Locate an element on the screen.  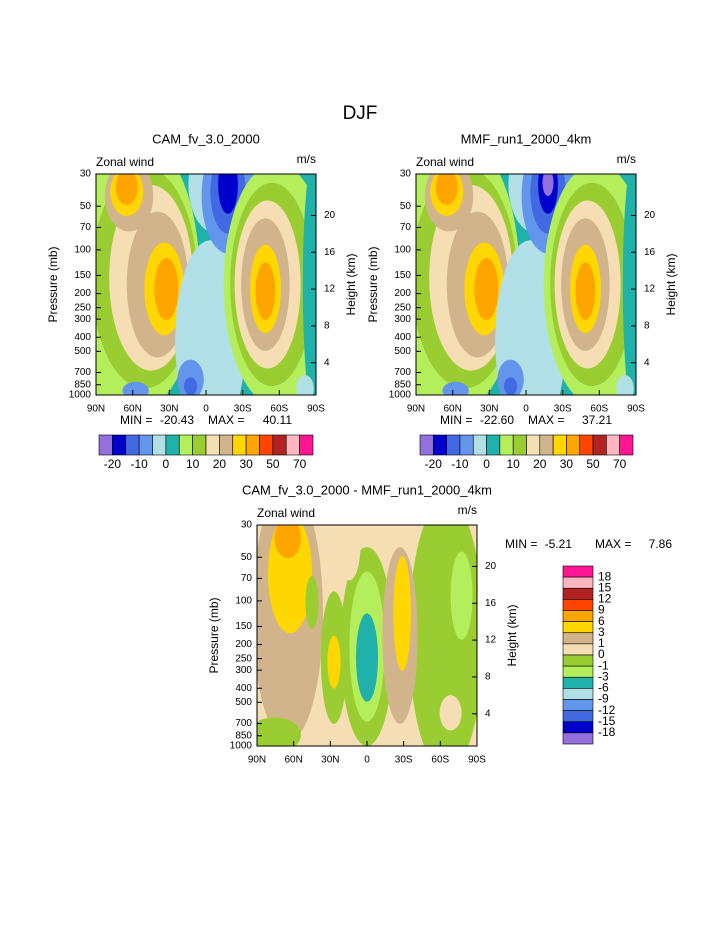
y-tick-label: 400 is located at coordinates (243, 688).